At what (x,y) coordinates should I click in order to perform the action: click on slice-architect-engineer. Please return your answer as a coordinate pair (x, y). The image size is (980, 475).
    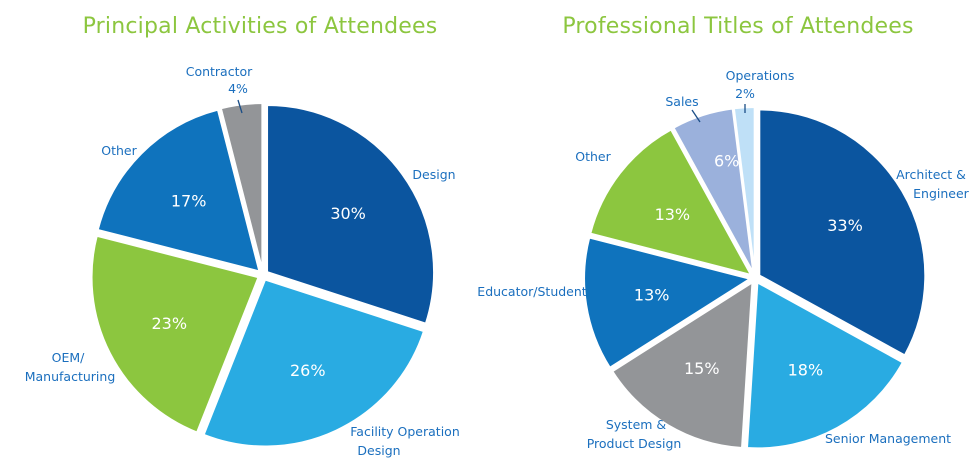
    Looking at the image, I should click on (842, 232).